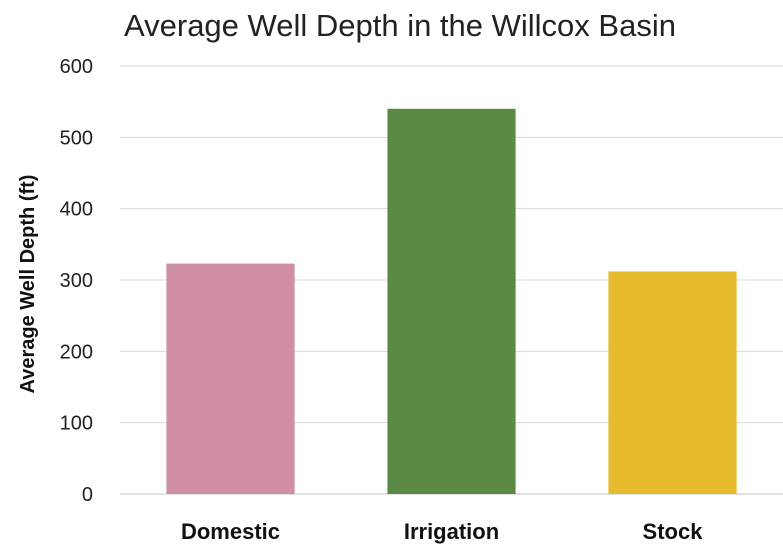  I want to click on bar-irrigation, so click(451, 301).